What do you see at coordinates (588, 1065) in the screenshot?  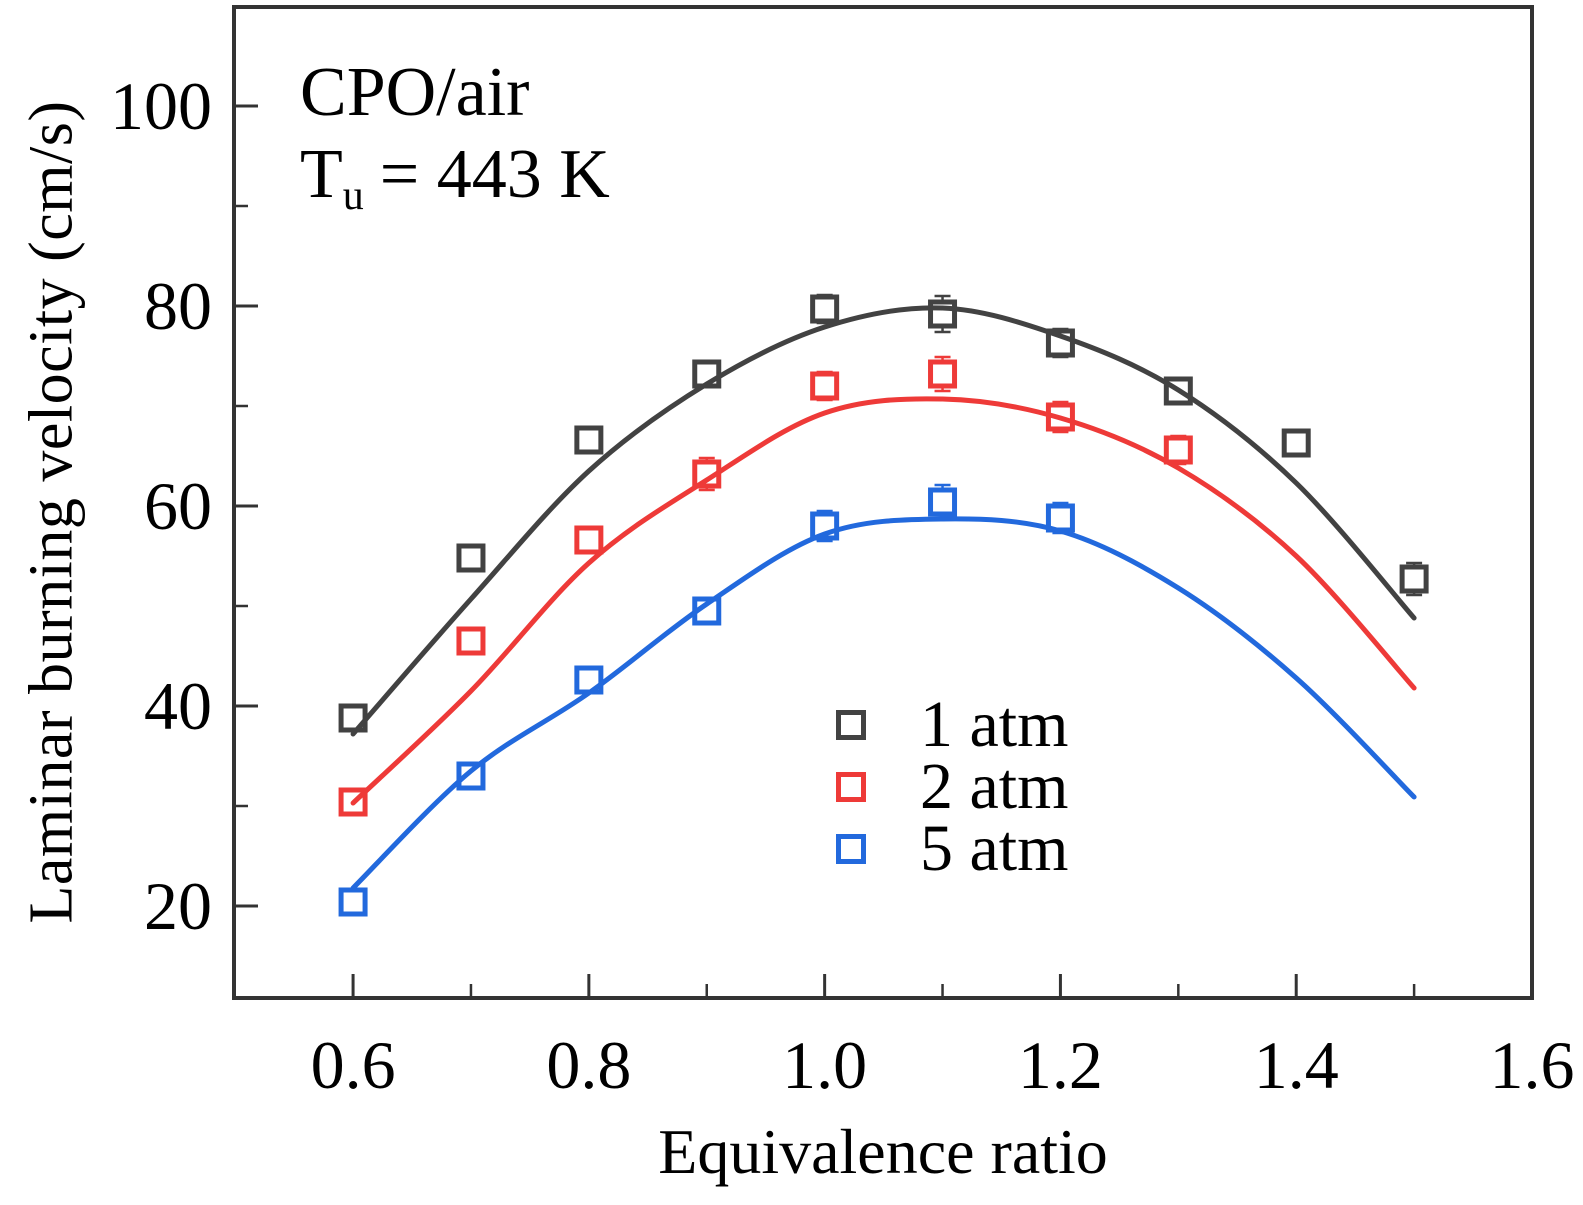 I see `x-tick-label-0.8: 0.8` at bounding box center [588, 1065].